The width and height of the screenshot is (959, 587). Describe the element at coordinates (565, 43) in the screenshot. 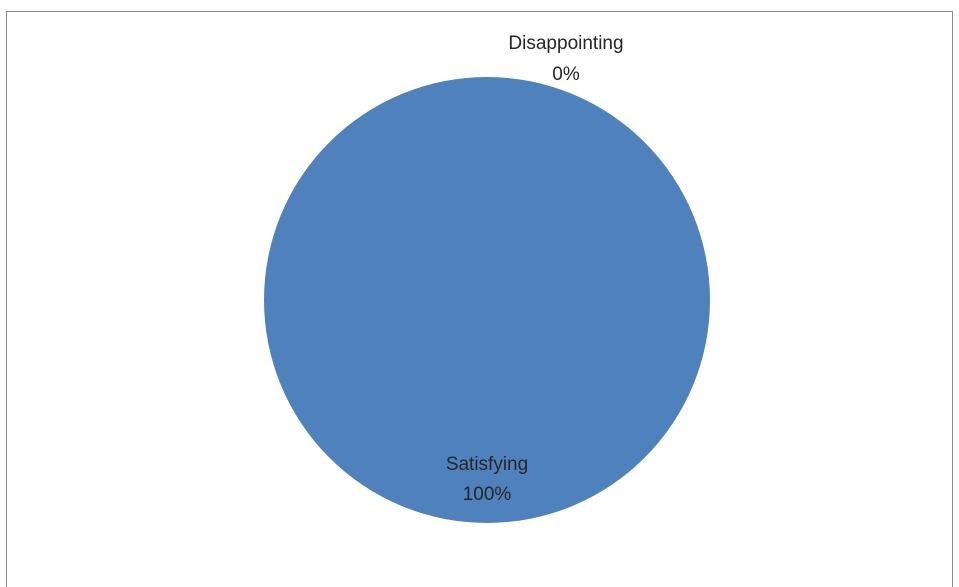

I see `data-label-disappointing-name: Disappointing` at that location.